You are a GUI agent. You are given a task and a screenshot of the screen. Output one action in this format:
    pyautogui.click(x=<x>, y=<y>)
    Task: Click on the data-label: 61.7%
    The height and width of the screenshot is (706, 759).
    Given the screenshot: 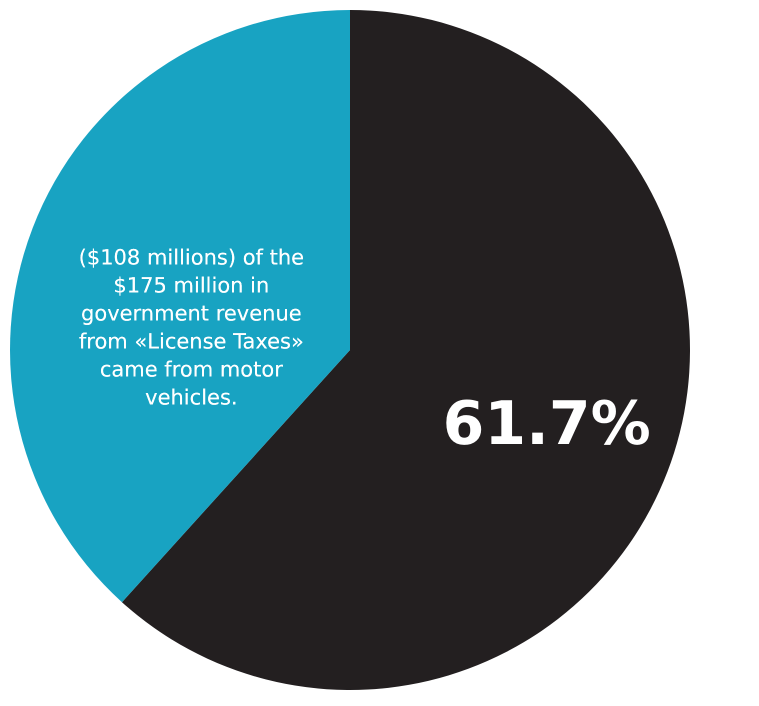 What is the action you would take?
    pyautogui.click(x=546, y=423)
    